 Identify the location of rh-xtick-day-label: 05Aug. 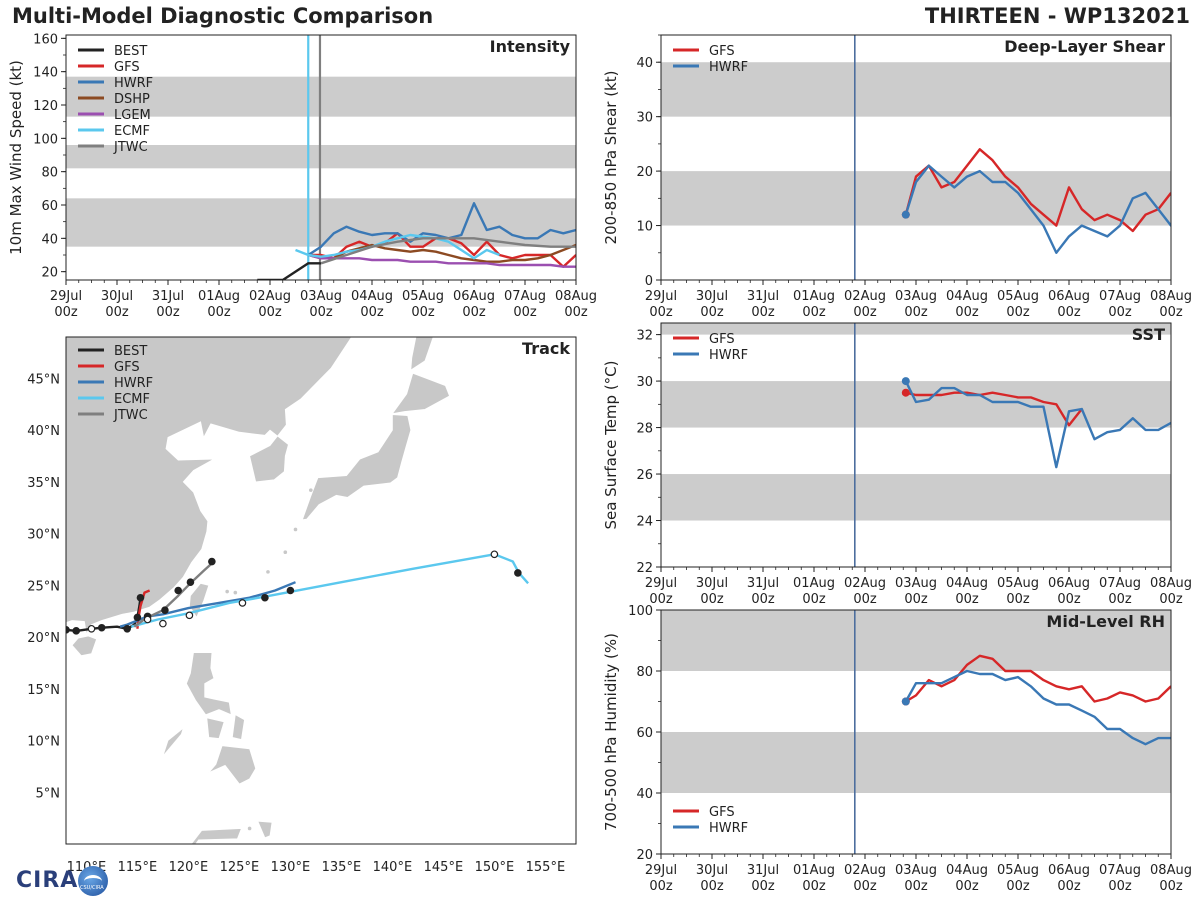
(1018, 870).